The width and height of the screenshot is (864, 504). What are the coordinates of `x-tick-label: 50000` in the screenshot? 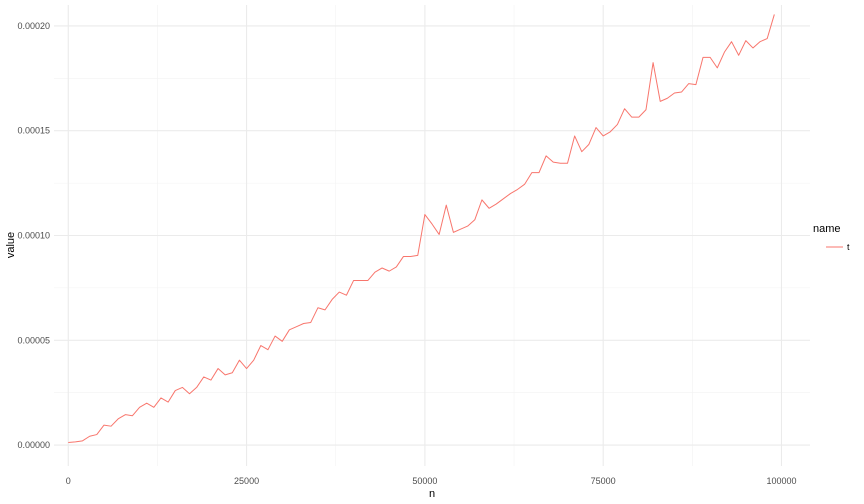 It's located at (424, 481).